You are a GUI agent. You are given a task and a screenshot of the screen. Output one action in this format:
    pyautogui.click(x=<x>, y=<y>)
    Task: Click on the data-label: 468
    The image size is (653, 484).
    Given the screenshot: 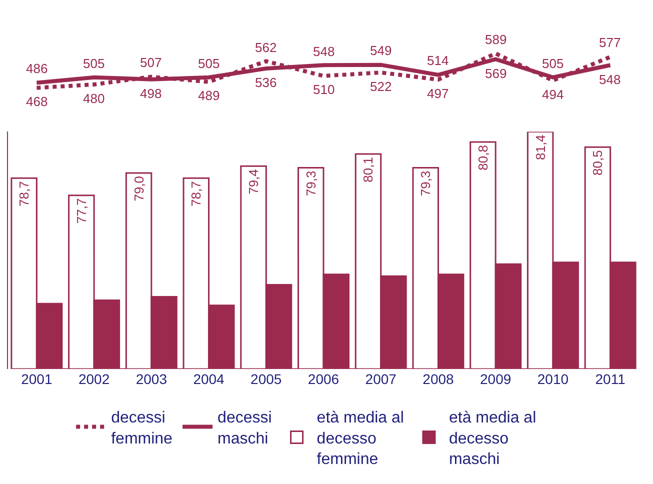 What is the action you would take?
    pyautogui.click(x=37, y=101)
    